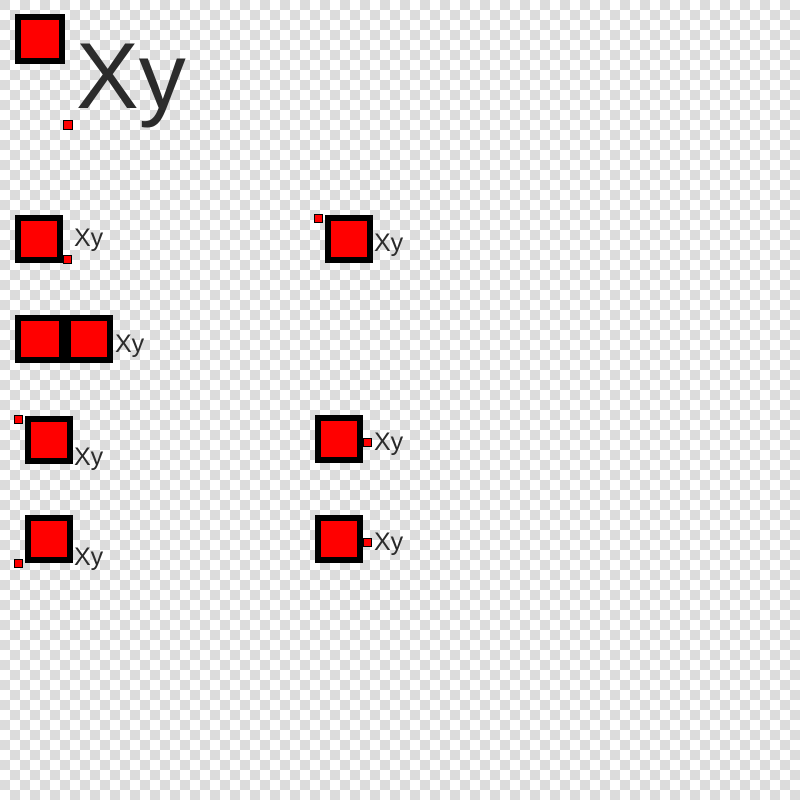  I want to click on red-box-left, so click(40, 339).